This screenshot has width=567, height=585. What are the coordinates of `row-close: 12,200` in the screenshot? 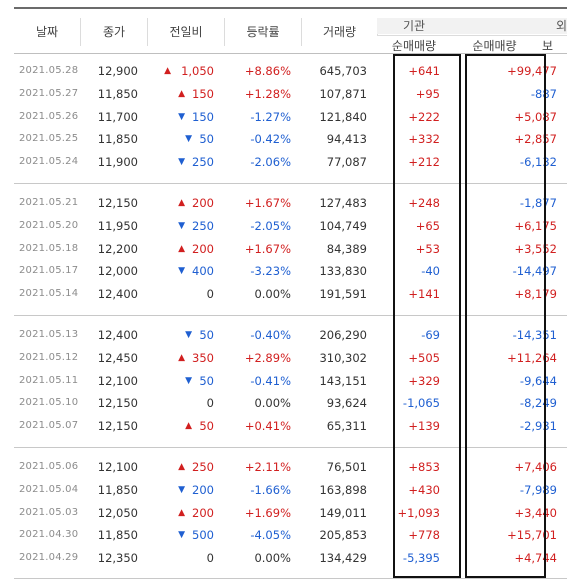 It's located at (117, 248).